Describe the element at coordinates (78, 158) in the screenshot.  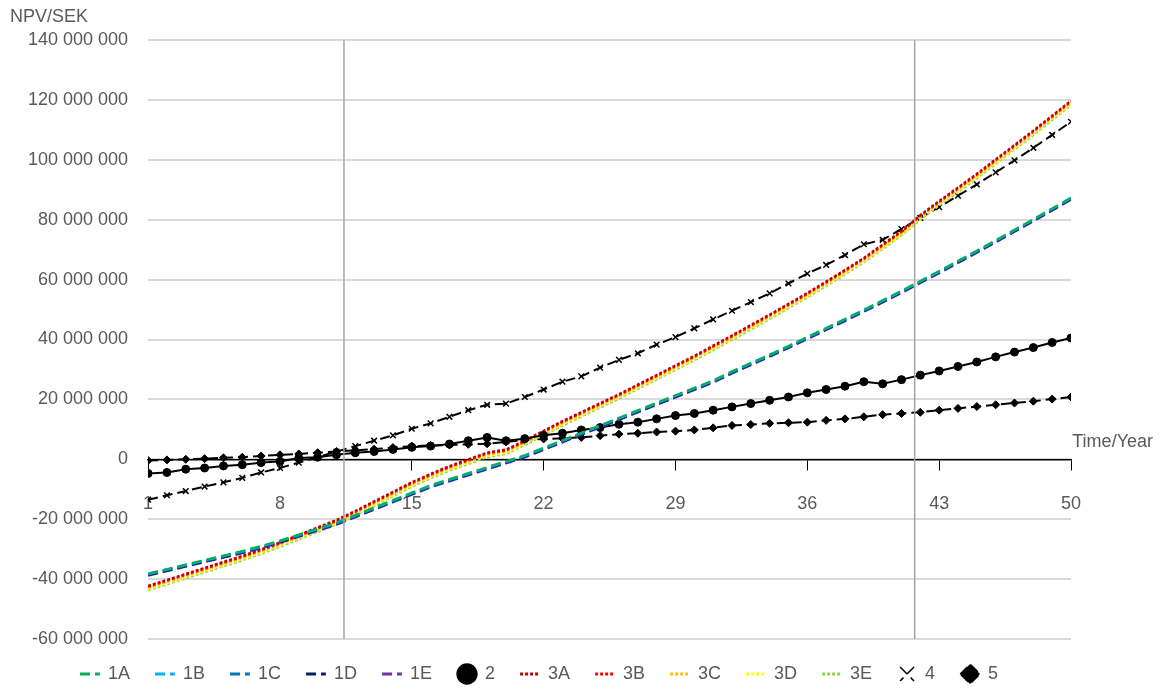
I see `y-tick-label: 100 000 000` at that location.